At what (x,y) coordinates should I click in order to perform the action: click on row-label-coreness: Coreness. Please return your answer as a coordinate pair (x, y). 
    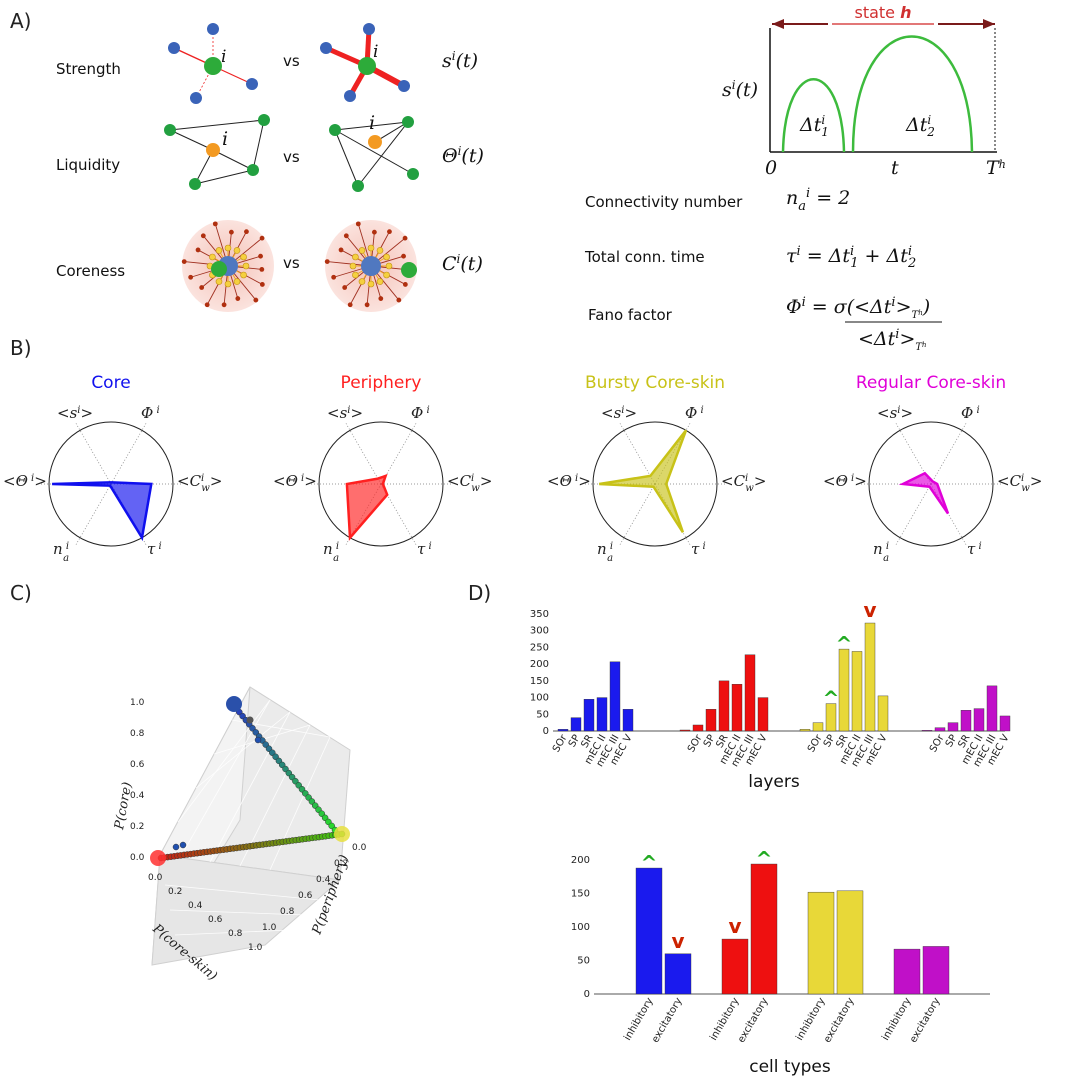
    Looking at the image, I should click on (90, 271).